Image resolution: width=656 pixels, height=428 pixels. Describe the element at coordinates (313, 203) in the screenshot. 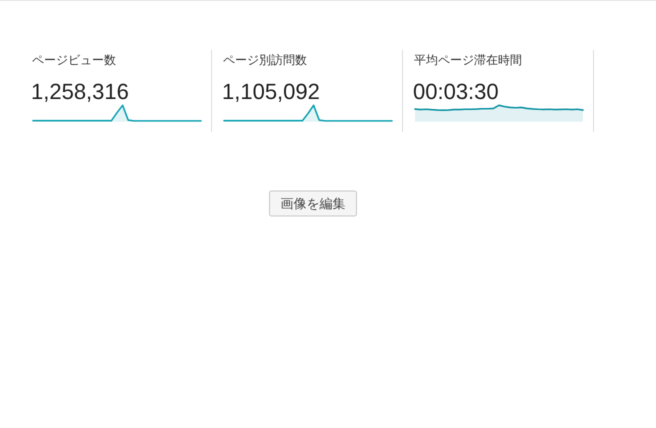

I see `button-label: 画像を編集` at that location.